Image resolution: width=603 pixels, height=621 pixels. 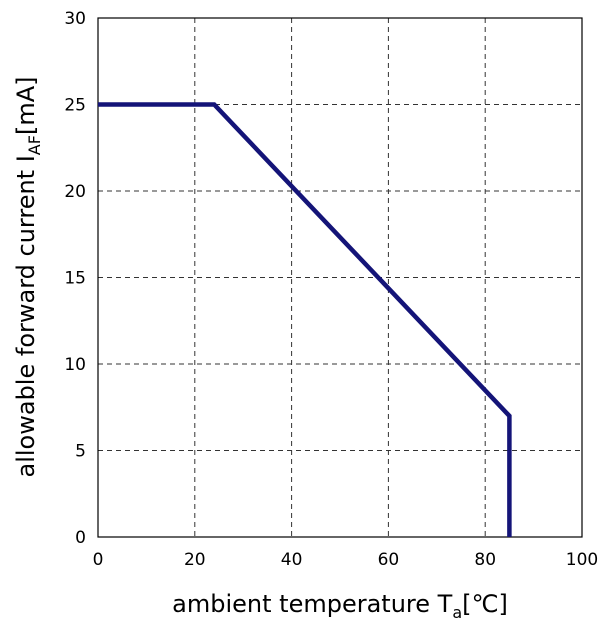 I want to click on y-tick-label: 25, so click(x=75, y=106).